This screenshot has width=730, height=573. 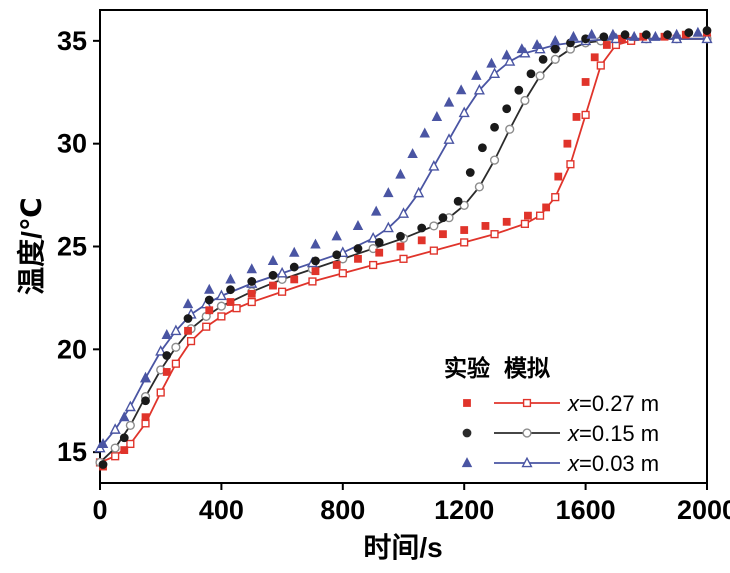 I want to click on y-axis-title: 温度/℃, so click(x=31, y=246).